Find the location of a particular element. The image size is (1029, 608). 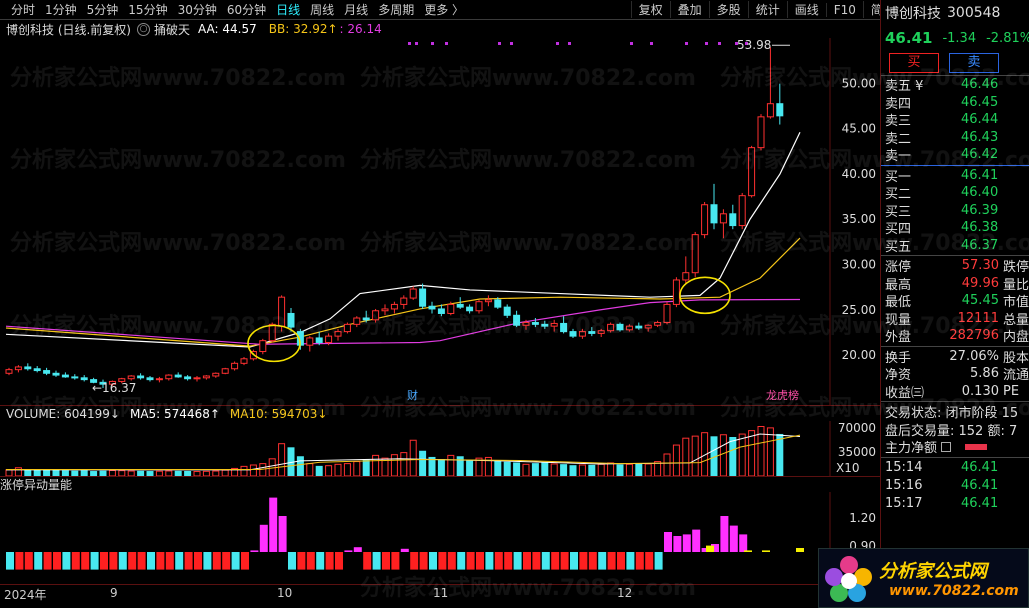

period-tab-10: 更多 〉 is located at coordinates (444, 10).